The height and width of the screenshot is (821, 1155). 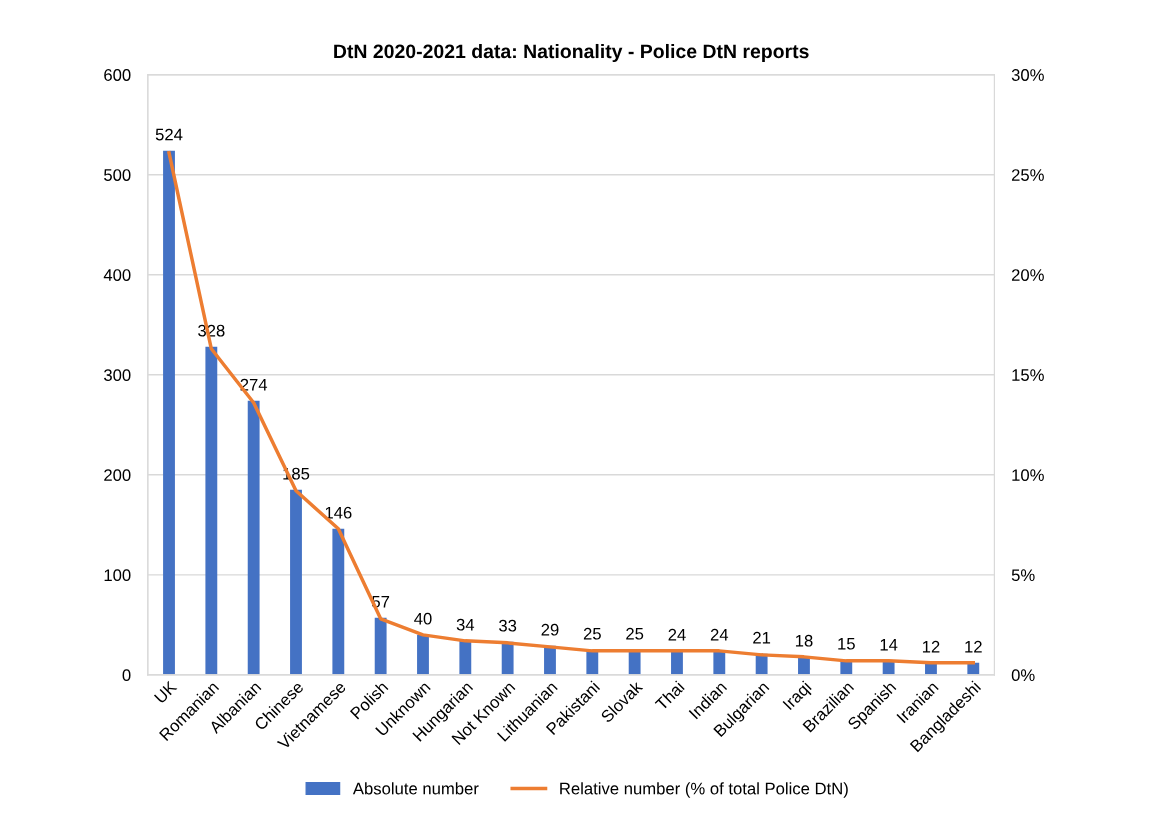 I want to click on y2-tick-label: 5%, so click(x=1023, y=575).